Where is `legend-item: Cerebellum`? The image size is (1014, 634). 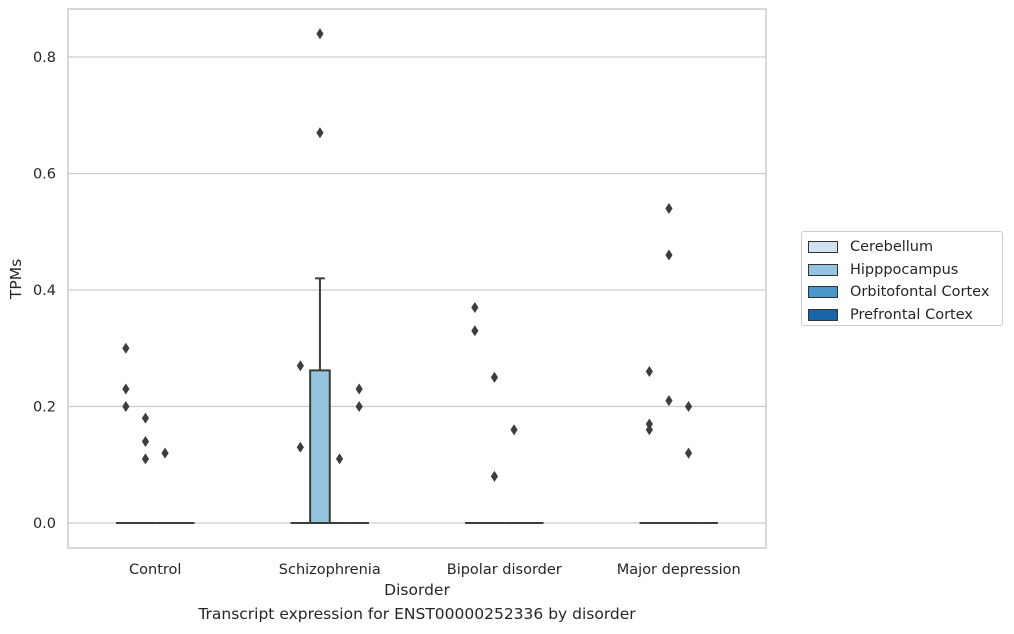
legend-item: Cerebellum is located at coordinates (905, 247).